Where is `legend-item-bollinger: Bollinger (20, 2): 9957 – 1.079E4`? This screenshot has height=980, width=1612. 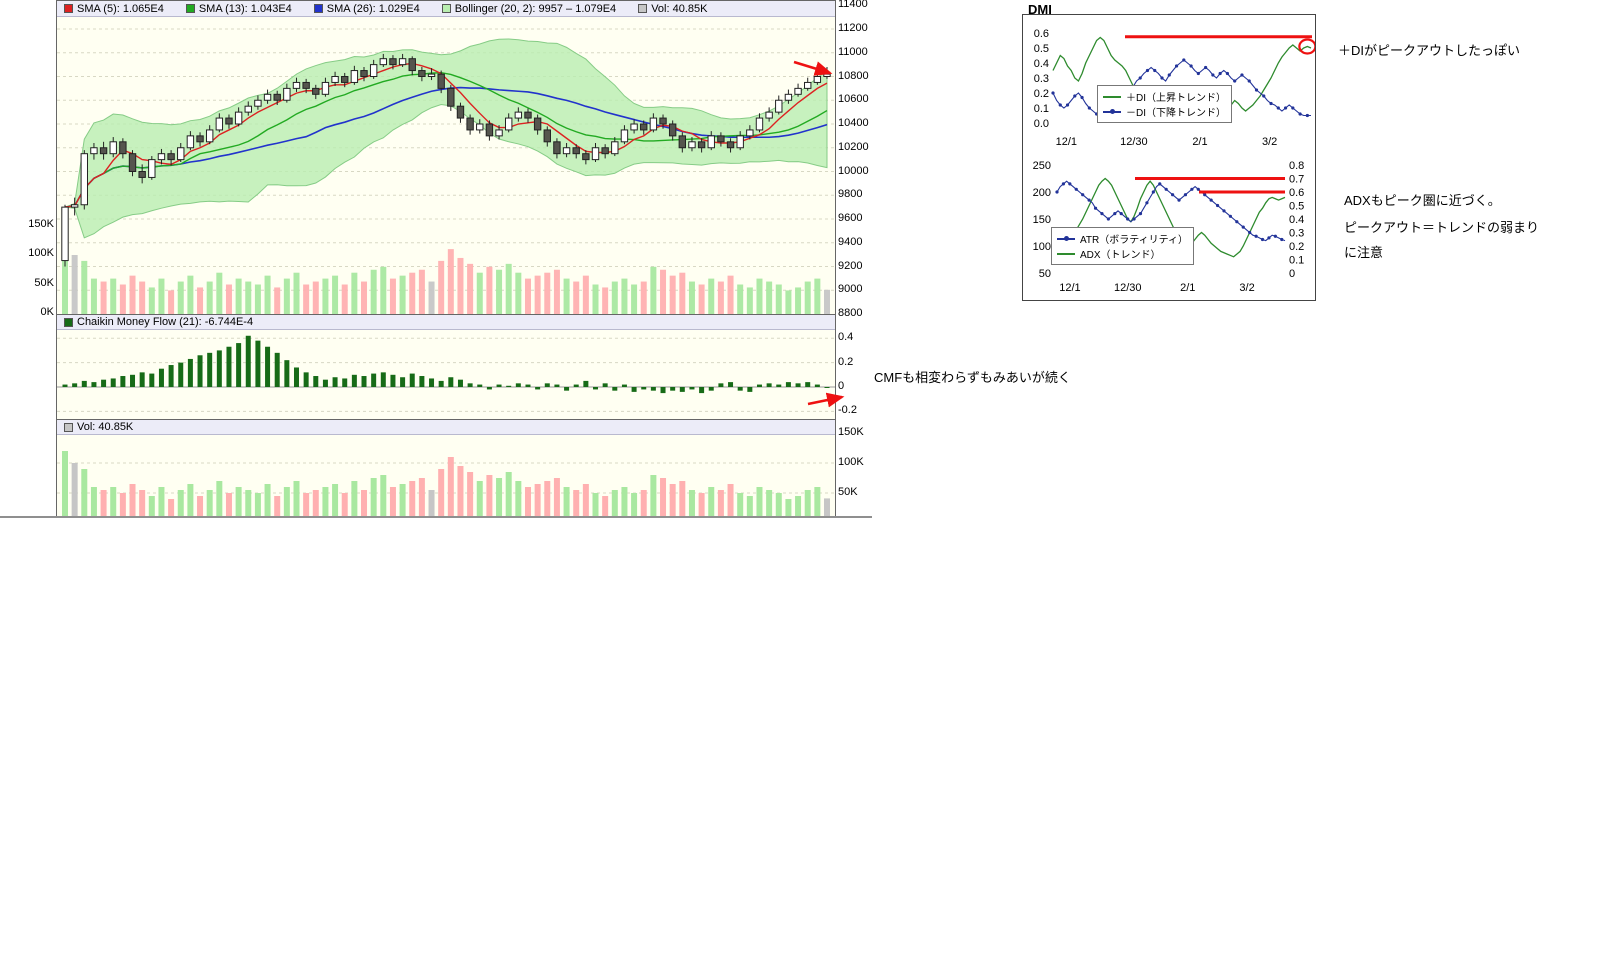 legend-item-bollinger: Bollinger (20, 2): 9957 – 1.079E4 is located at coordinates (529, 8).